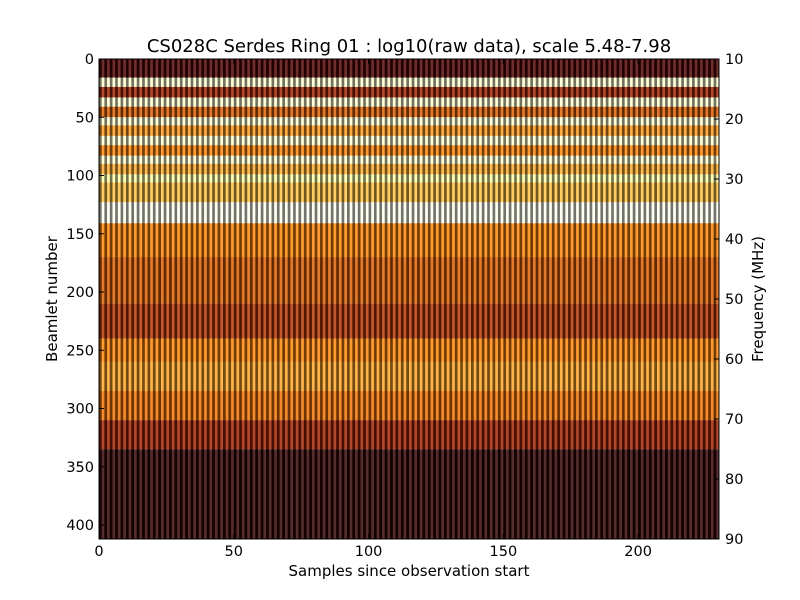 The image size is (800, 600). What do you see at coordinates (734, 360) in the screenshot?
I see `y2-tick-label: 60` at bounding box center [734, 360].